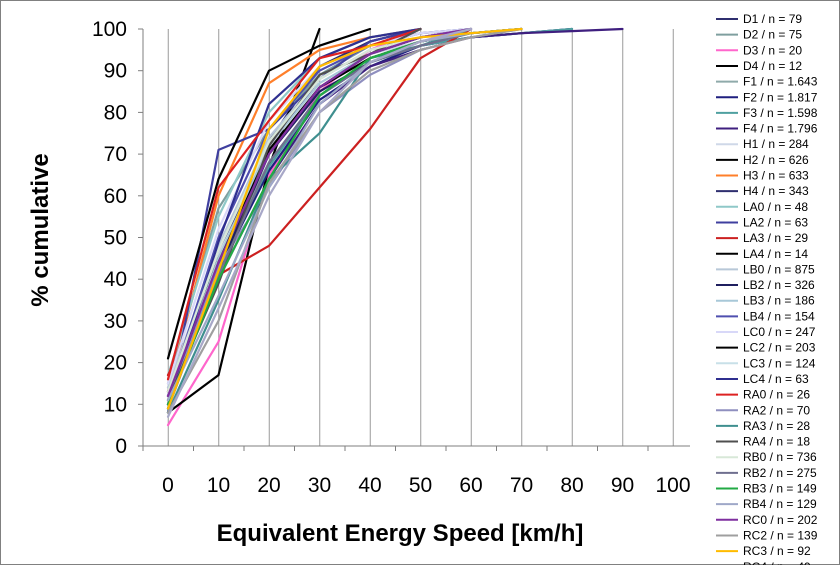 Image resolution: width=840 pixels, height=565 pixels. I want to click on series-line-la4, so click(269, 193).